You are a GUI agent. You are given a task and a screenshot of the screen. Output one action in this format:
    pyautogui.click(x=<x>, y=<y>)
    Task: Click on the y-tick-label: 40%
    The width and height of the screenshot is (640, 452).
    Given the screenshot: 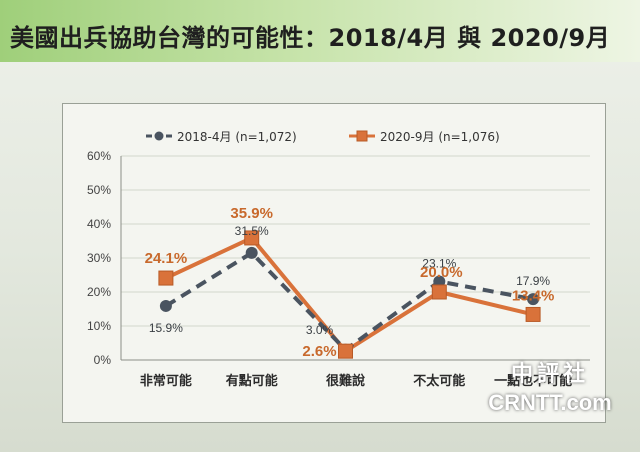 What is the action you would take?
    pyautogui.click(x=99, y=224)
    